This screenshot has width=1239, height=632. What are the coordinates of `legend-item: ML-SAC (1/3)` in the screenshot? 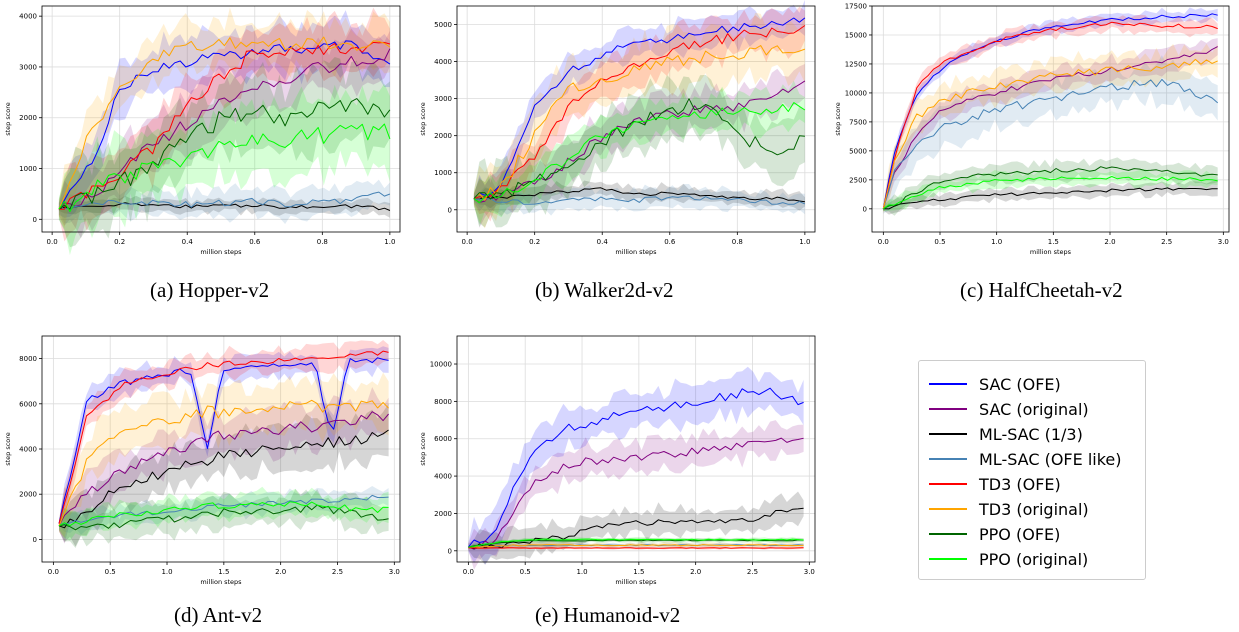 It's located at (1006, 434).